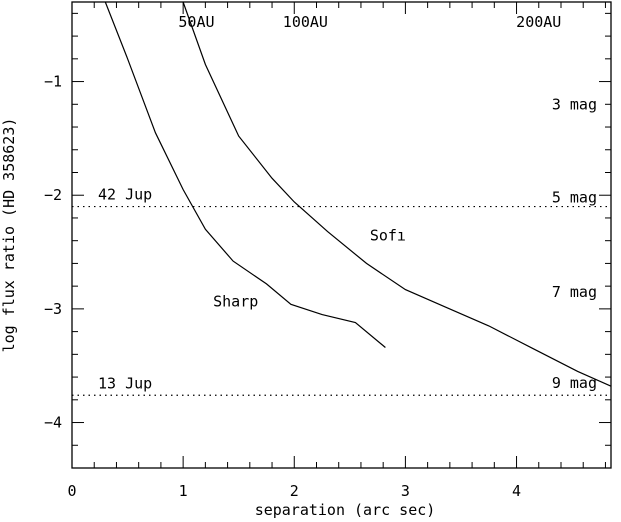  I want to click on x-axis-label: separation (arc sec), so click(345, 510).